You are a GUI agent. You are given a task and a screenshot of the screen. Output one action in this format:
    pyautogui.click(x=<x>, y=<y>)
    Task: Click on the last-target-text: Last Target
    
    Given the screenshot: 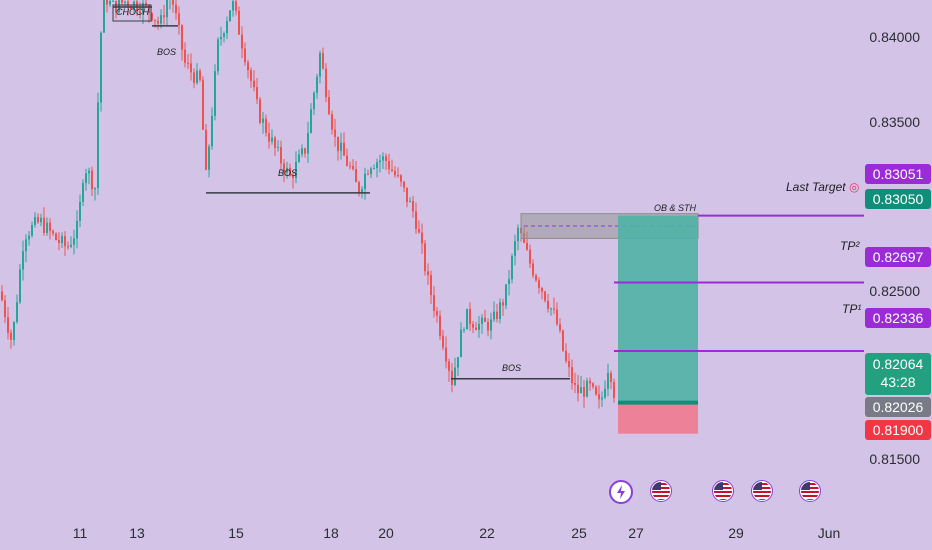 What is the action you would take?
    pyautogui.click(x=816, y=187)
    